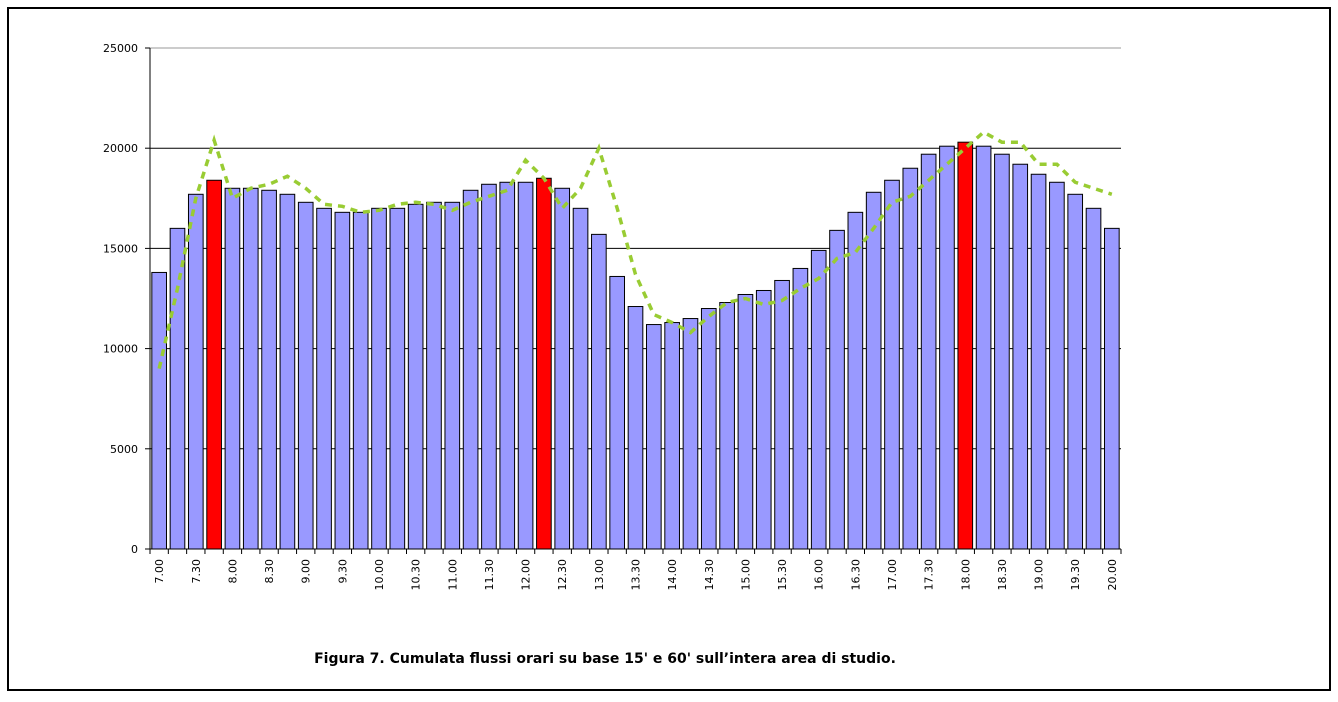 This screenshot has width=1338, height=702. What do you see at coordinates (562, 575) in the screenshot?
I see `x-tick-label: 12.30` at bounding box center [562, 575].